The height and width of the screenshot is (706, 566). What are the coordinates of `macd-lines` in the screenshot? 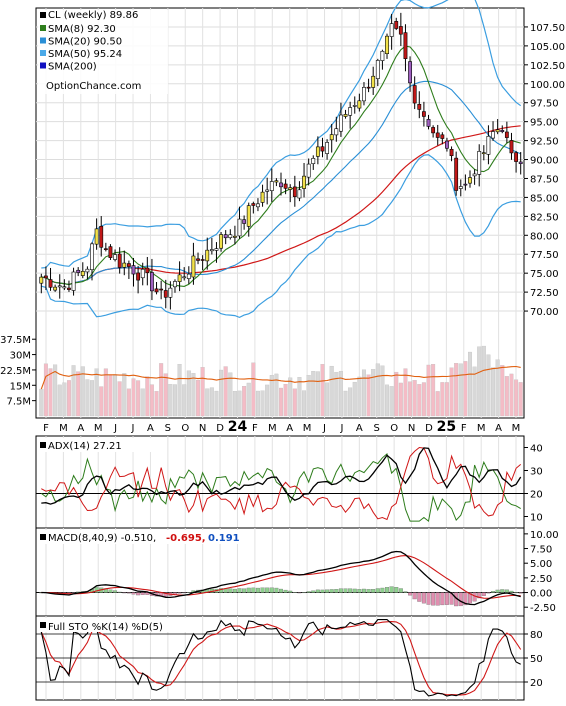 It's located at (281, 578).